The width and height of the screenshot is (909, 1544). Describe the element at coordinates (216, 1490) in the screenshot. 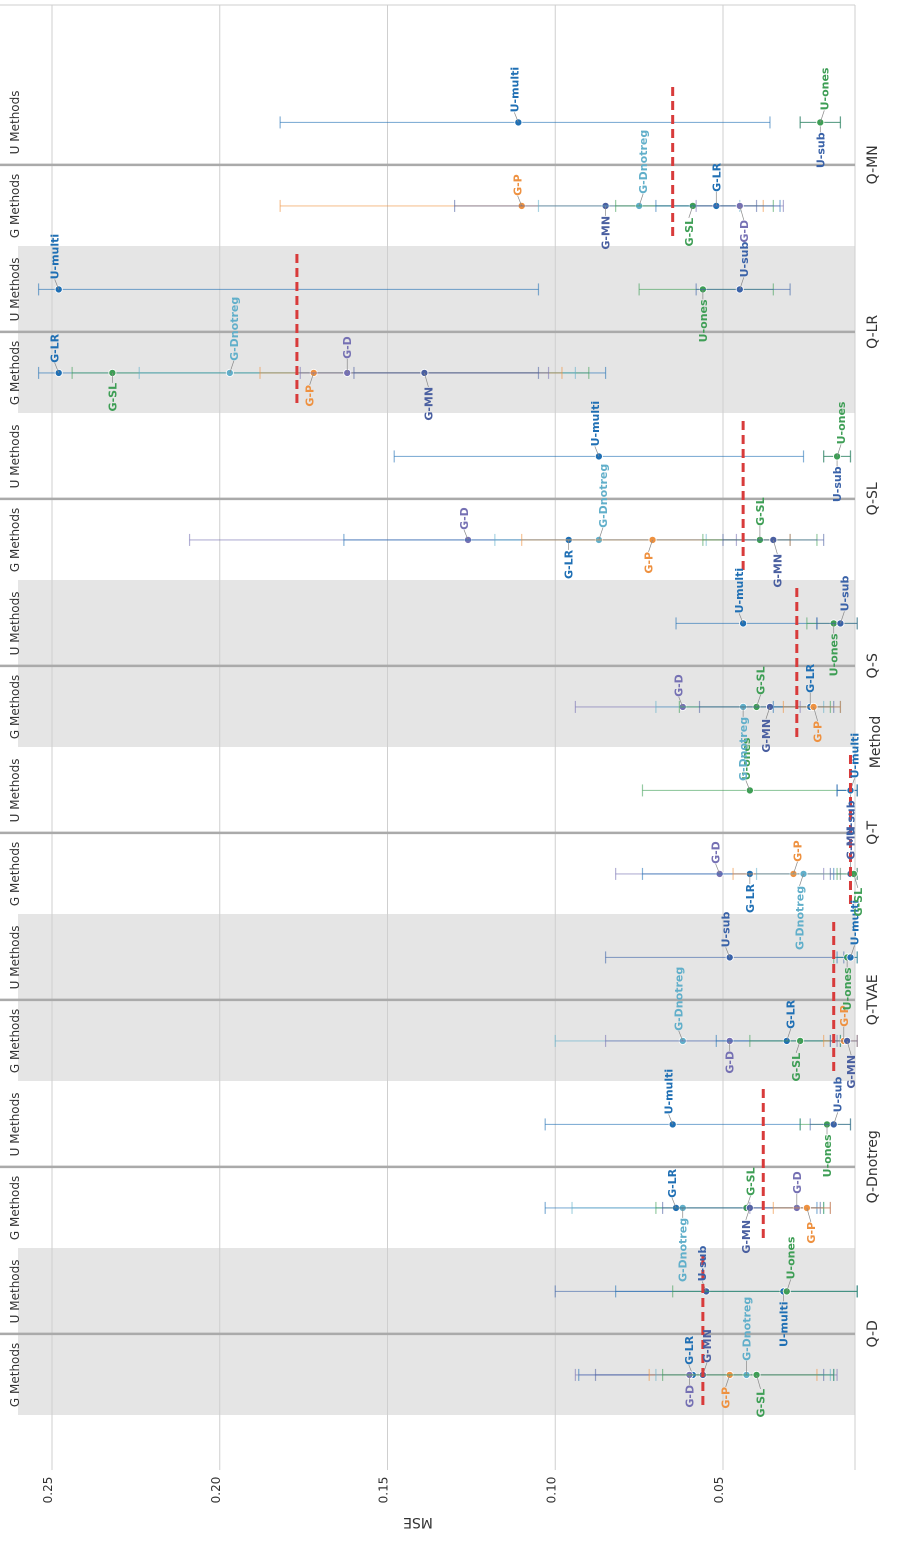

I see `x-tick-label: 0.20` at that location.